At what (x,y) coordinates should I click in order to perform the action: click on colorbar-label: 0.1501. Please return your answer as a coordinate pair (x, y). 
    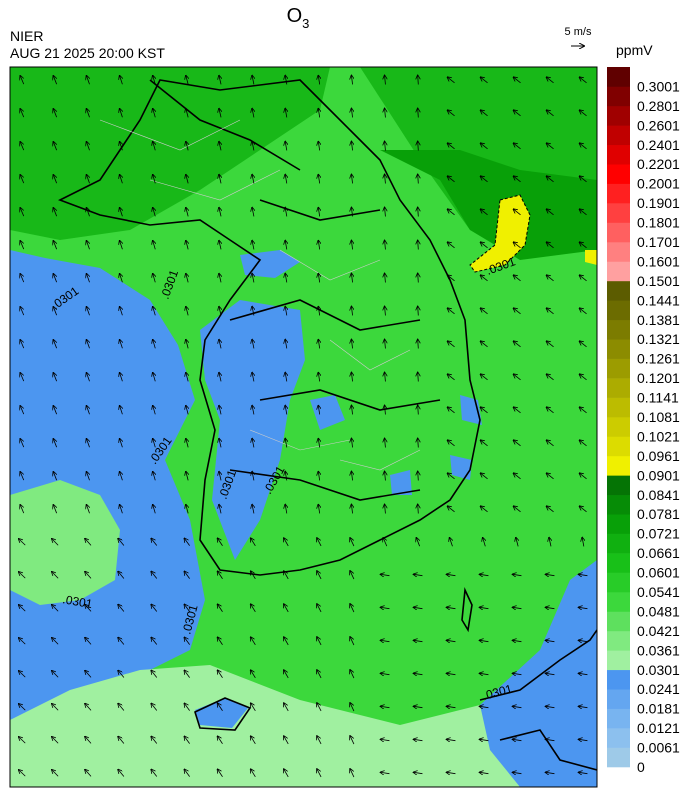
    Looking at the image, I should click on (658, 281).